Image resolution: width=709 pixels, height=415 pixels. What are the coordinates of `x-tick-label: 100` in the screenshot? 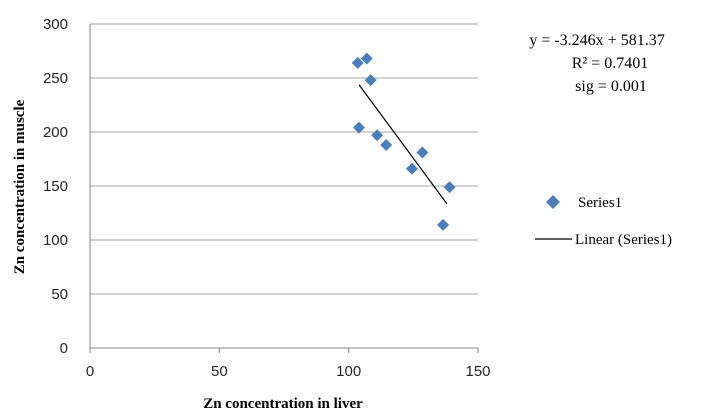 It's located at (348, 371).